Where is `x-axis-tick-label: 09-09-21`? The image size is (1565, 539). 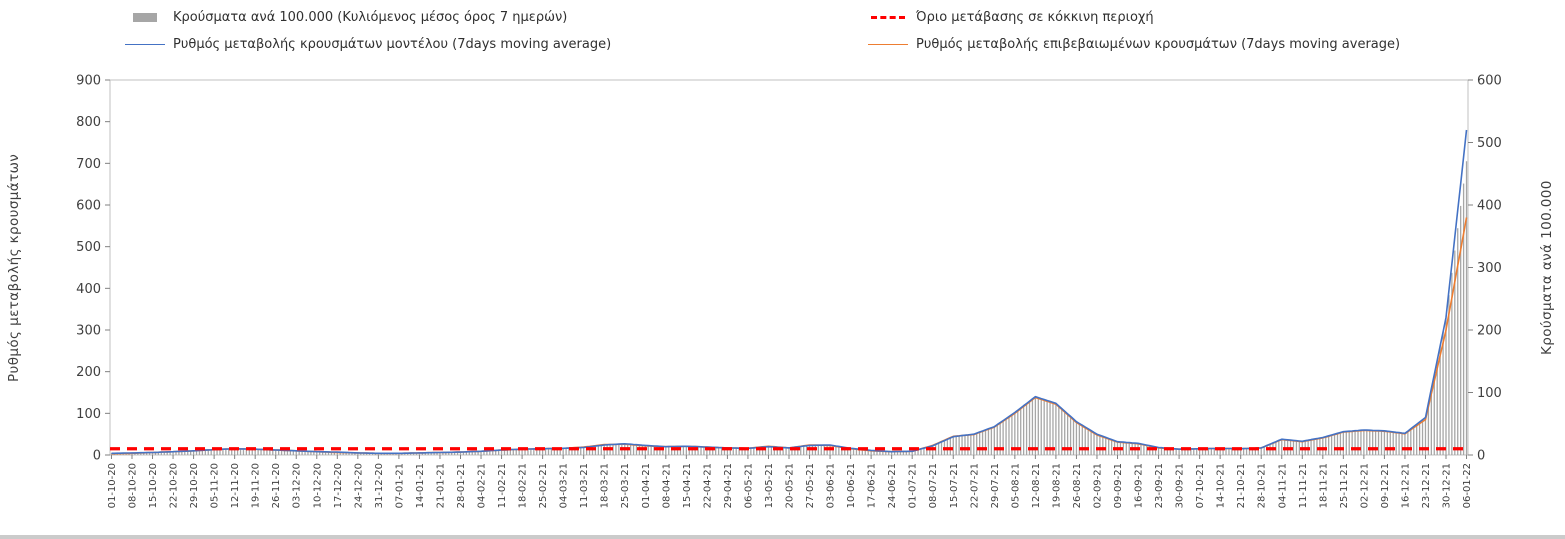 x-axis-tick-label: 09-09-21 is located at coordinates (1118, 485).